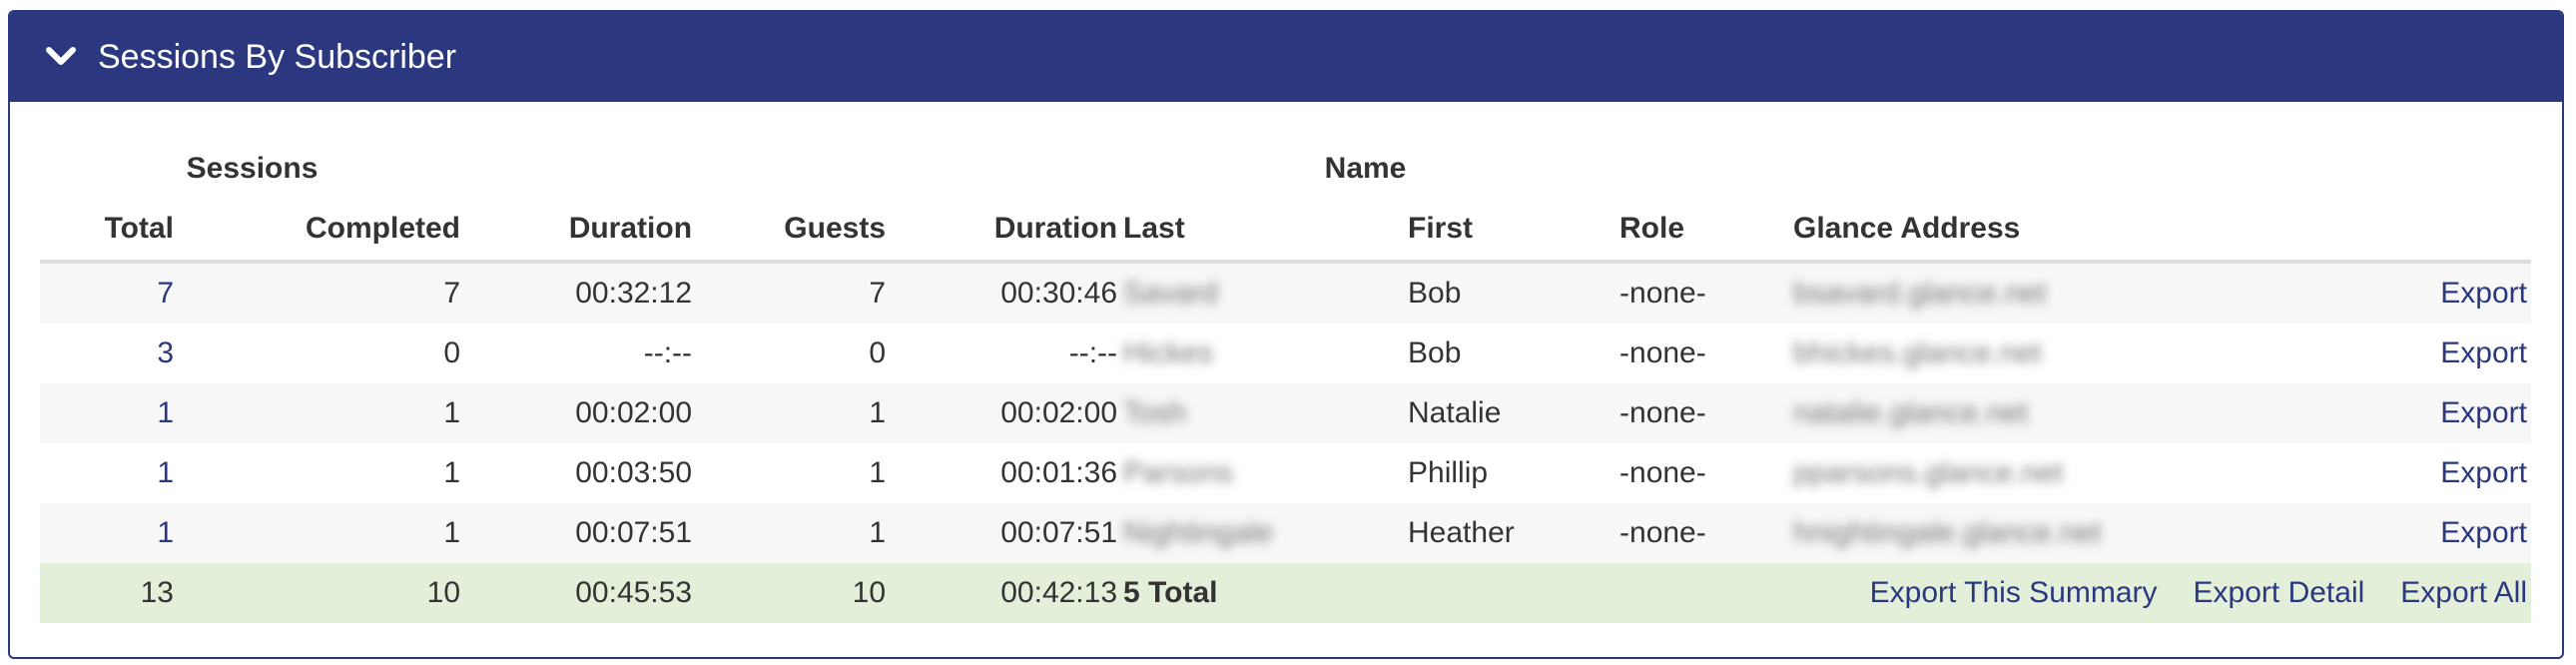  What do you see at coordinates (109, 593) in the screenshot?
I see `totals-total: 13` at bounding box center [109, 593].